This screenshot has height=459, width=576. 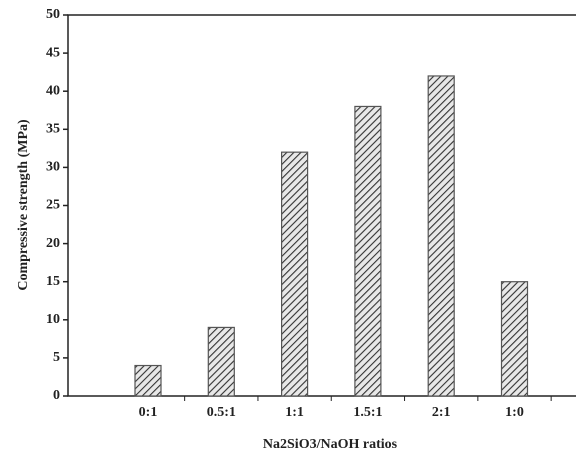 I want to click on y-tick-label: 15, so click(x=53, y=281).